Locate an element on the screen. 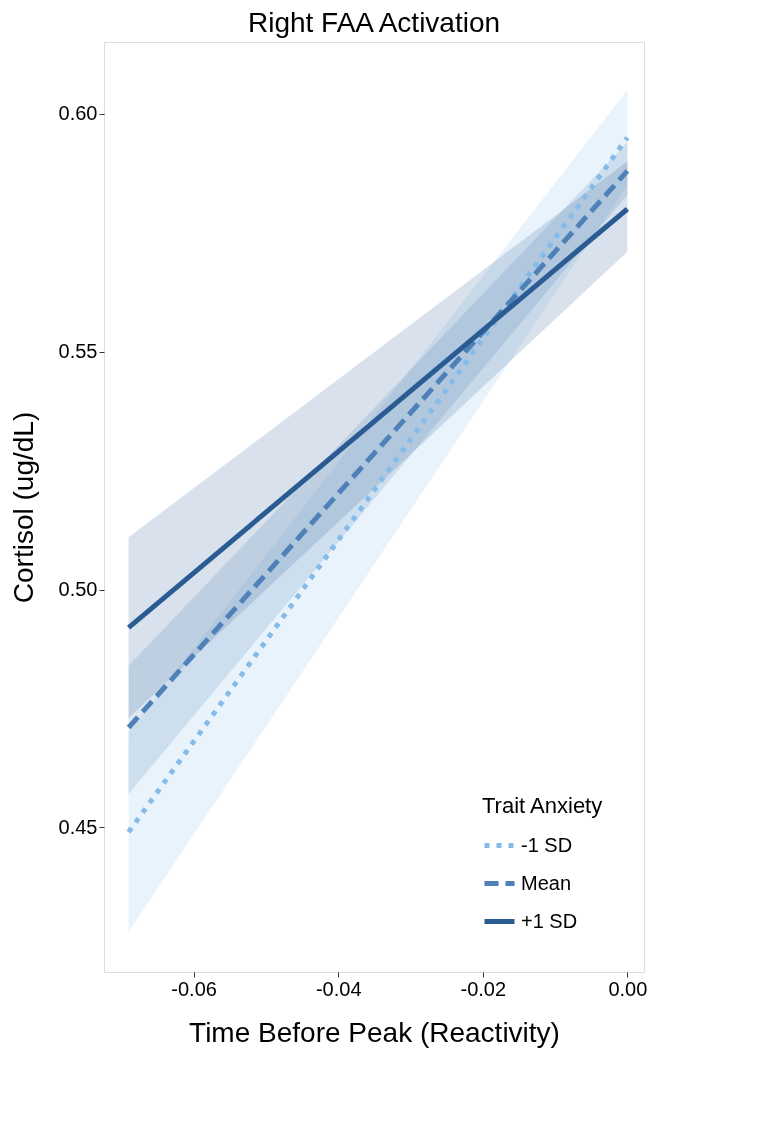 This screenshot has width=768, height=1144. legend-label: Mean is located at coordinates (546, 882).